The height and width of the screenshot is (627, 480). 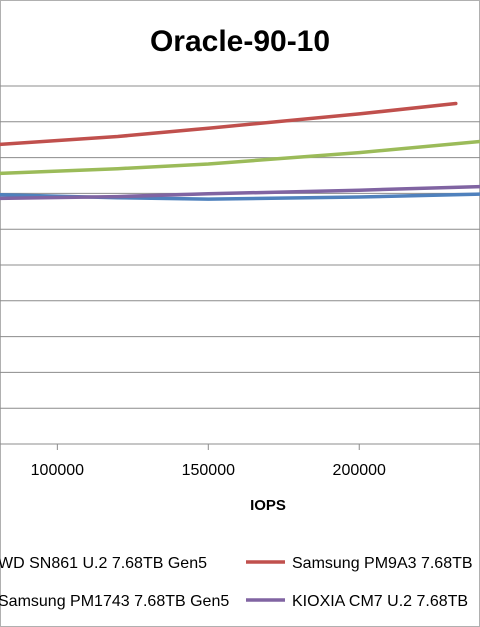 What do you see at coordinates (380, 601) in the screenshot?
I see `legend-label: KIOXIA CM7 U.2 7.68TB` at bounding box center [380, 601].